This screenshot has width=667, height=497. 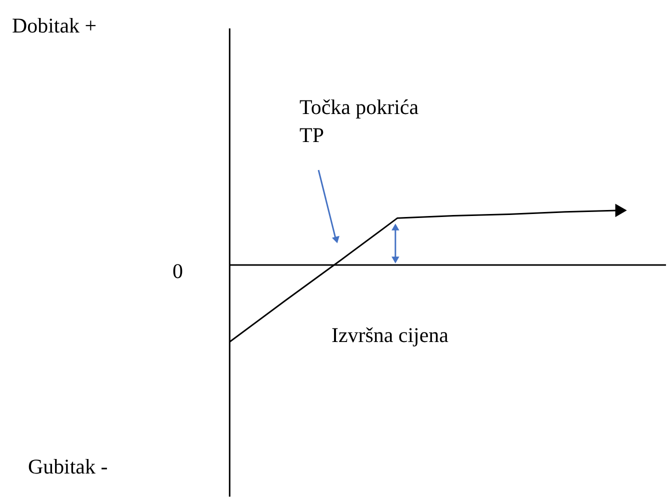 What do you see at coordinates (177, 270) in the screenshot?
I see `text: 0` at bounding box center [177, 270].